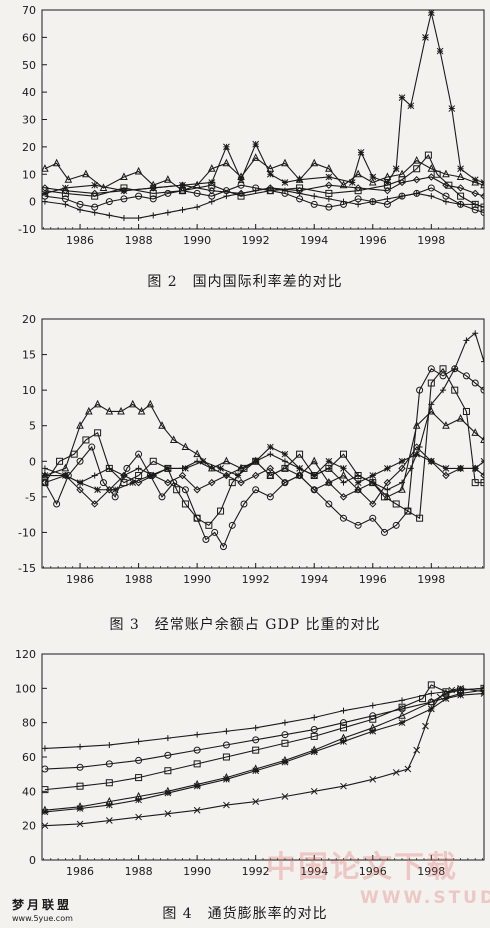  I want to click on watermark-studa-cn: 中国论文下载, so click(362, 867).